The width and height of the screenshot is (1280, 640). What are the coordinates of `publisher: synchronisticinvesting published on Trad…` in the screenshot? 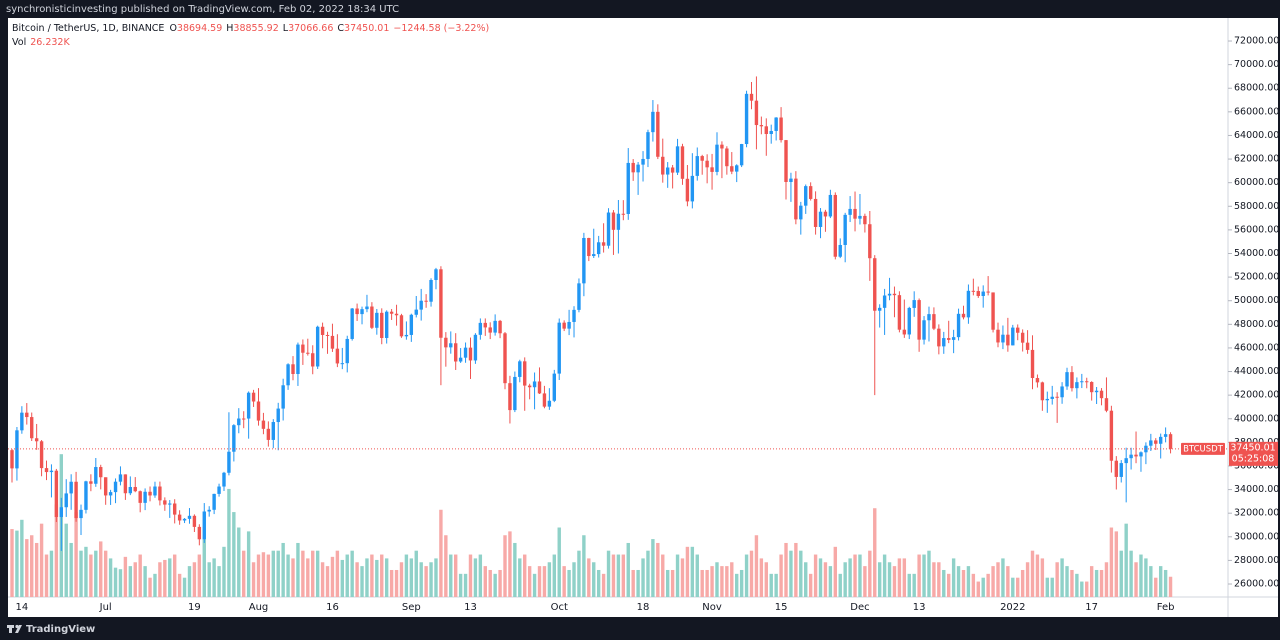 It's located at (202, 9).